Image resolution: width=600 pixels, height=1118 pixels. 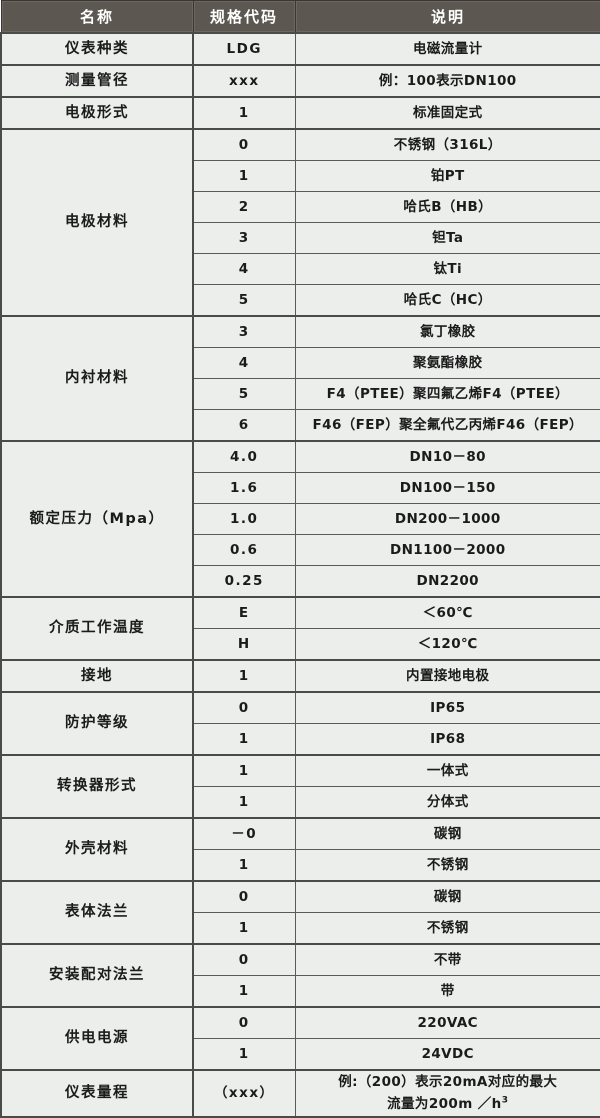 What do you see at coordinates (97, 723) in the screenshot?
I see `row-group-name: 防护等级` at bounding box center [97, 723].